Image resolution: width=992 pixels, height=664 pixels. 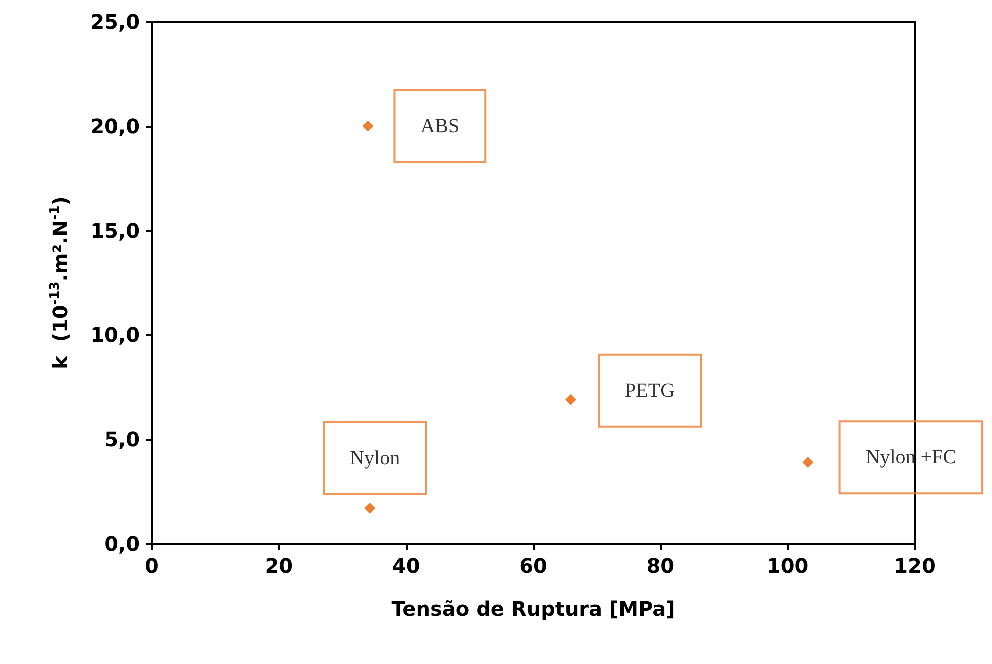 I want to click on x-tick-label: 80, so click(x=660, y=566).